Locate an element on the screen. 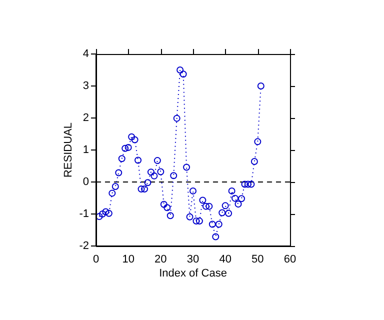 The height and width of the screenshot is (320, 384). y-tick-label: 3 is located at coordinates (85, 86).